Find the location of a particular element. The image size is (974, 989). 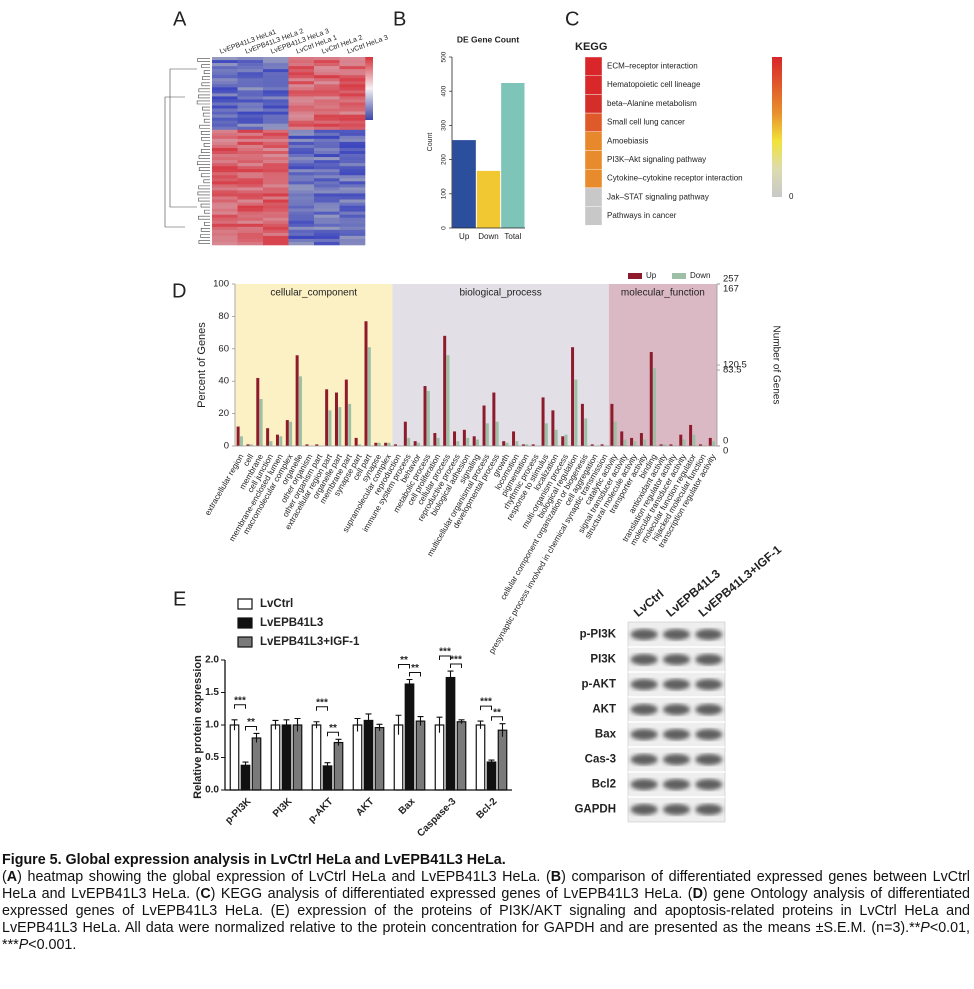

section-background is located at coordinates (662, 365).